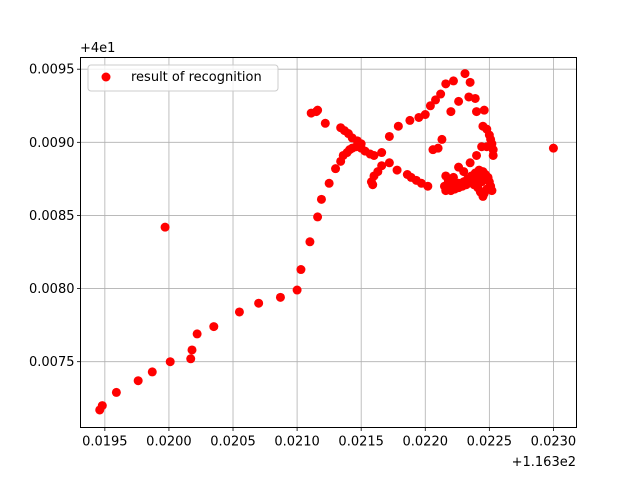  What do you see at coordinates (426, 442) in the screenshot?
I see `x-tick-label: 0.0220` at bounding box center [426, 442].